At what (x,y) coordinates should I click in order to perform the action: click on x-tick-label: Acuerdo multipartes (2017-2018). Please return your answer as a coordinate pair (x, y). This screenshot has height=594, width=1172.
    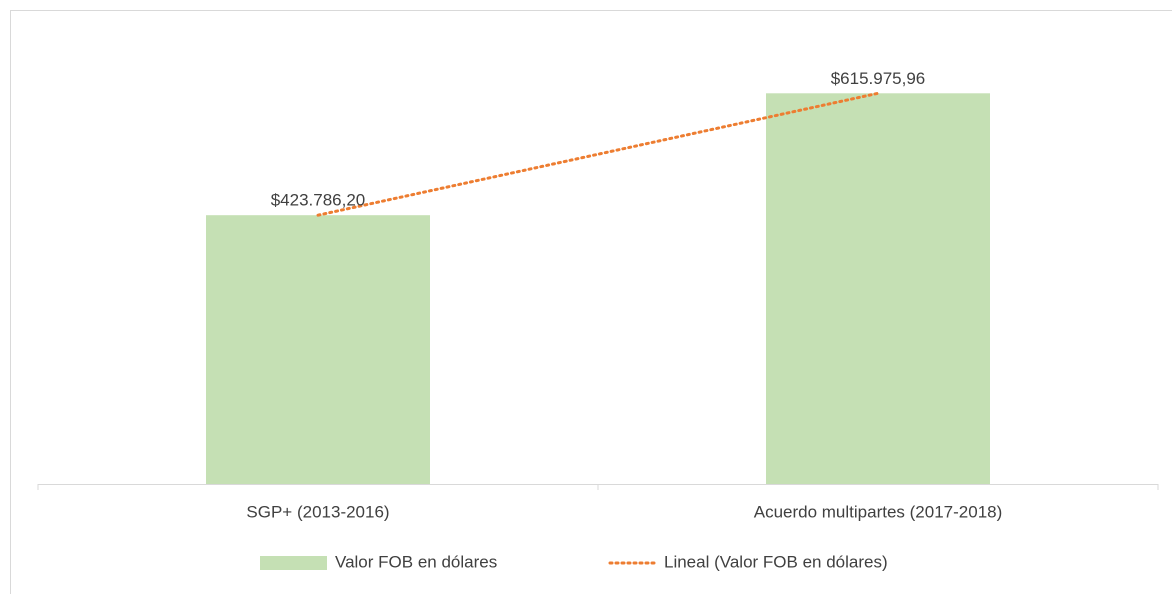
    Looking at the image, I should click on (878, 511).